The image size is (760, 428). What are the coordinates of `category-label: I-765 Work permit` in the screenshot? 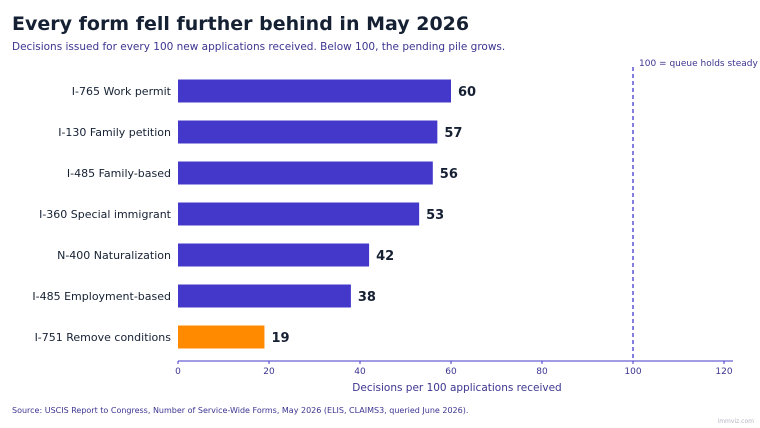 It's located at (122, 91).